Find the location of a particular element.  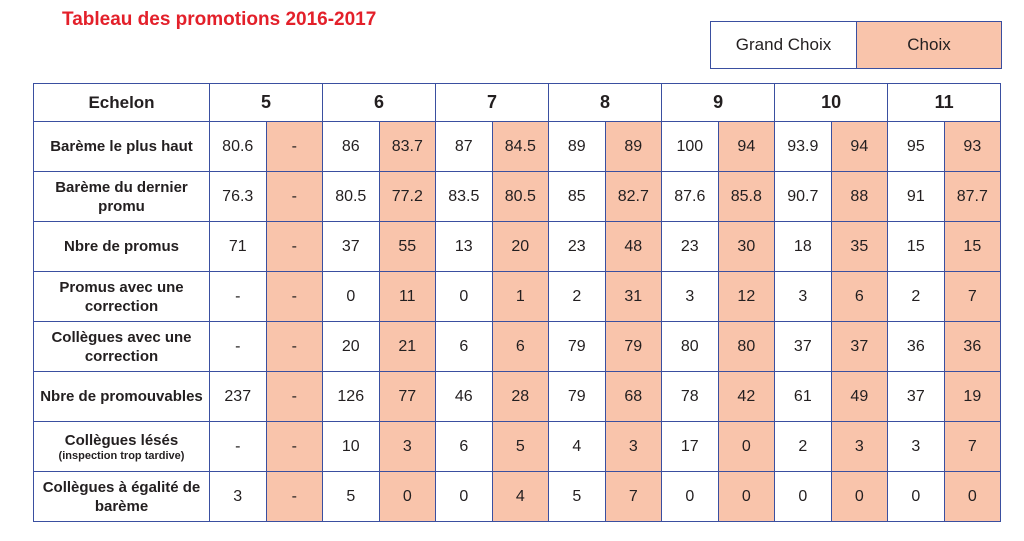

cell-choix: 82.7 is located at coordinates (633, 196).